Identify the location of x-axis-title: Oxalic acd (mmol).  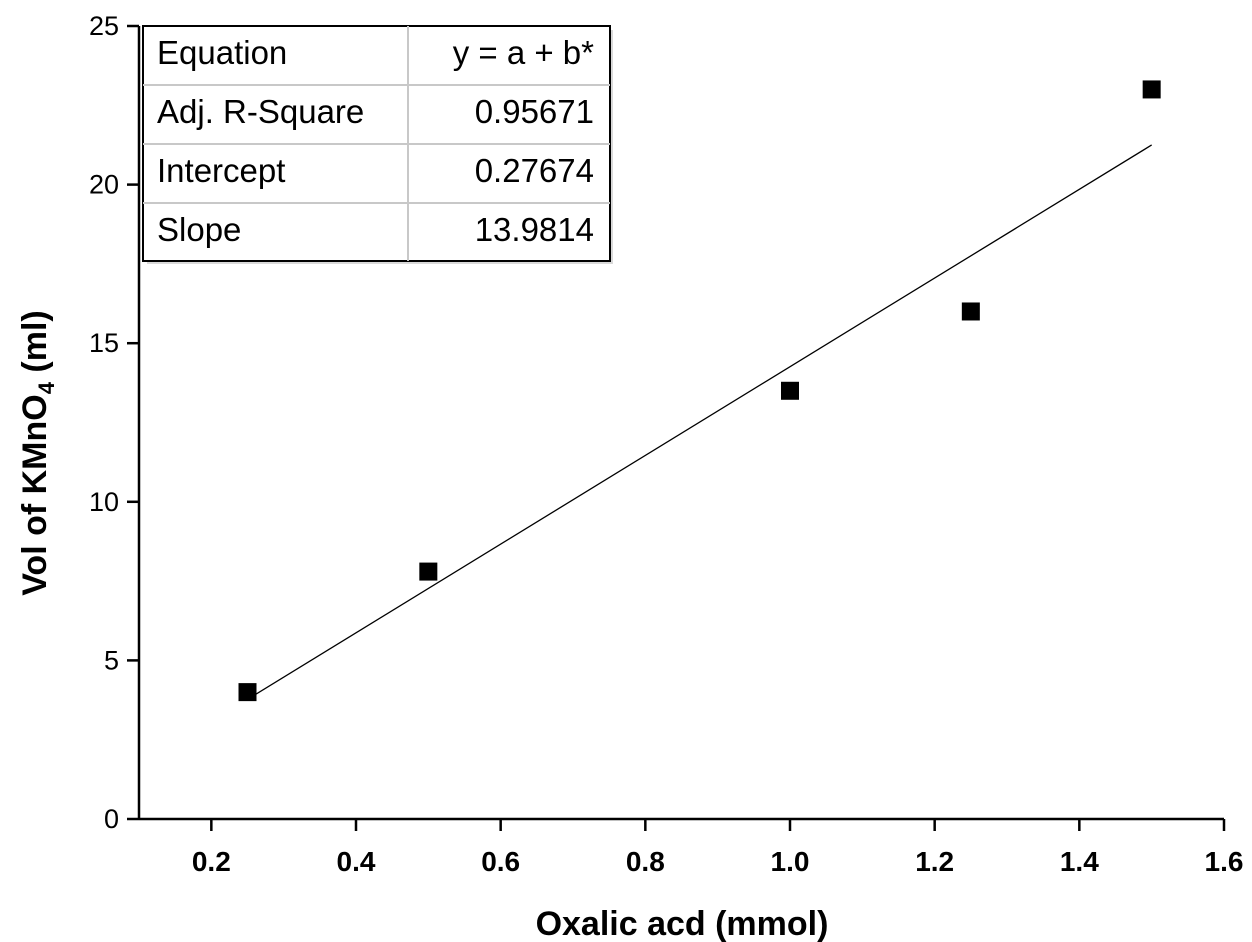
(682, 923).